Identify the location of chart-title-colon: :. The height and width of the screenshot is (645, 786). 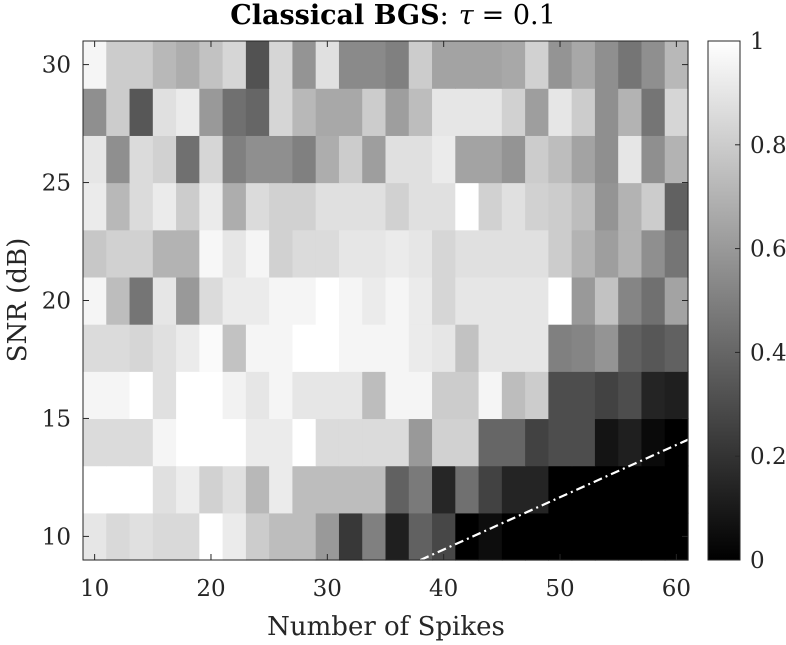
(444, 15).